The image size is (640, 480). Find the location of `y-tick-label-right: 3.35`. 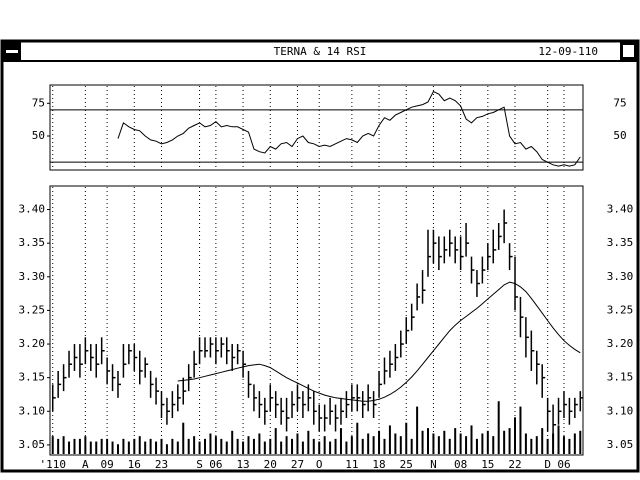

y-tick-label-right: 3.35 is located at coordinates (620, 242).